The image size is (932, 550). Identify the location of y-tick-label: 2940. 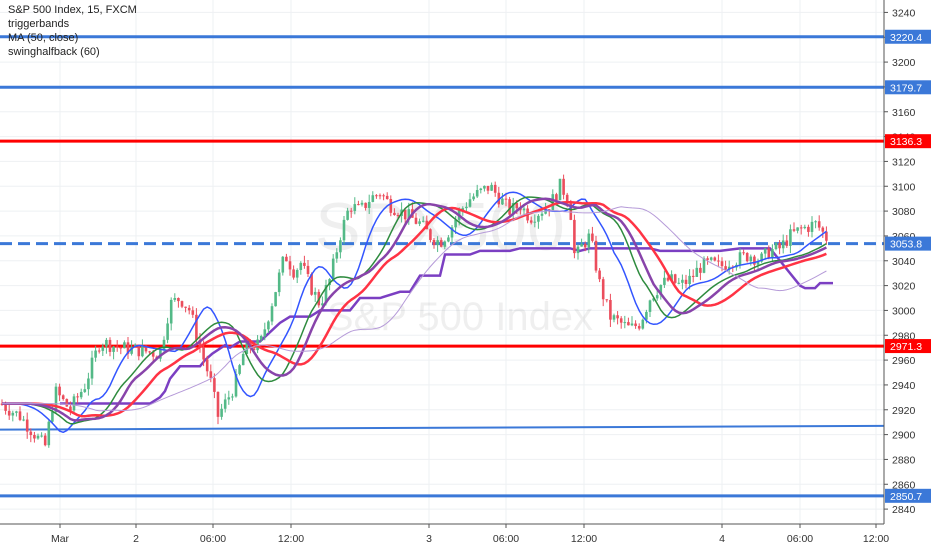
(904, 386).